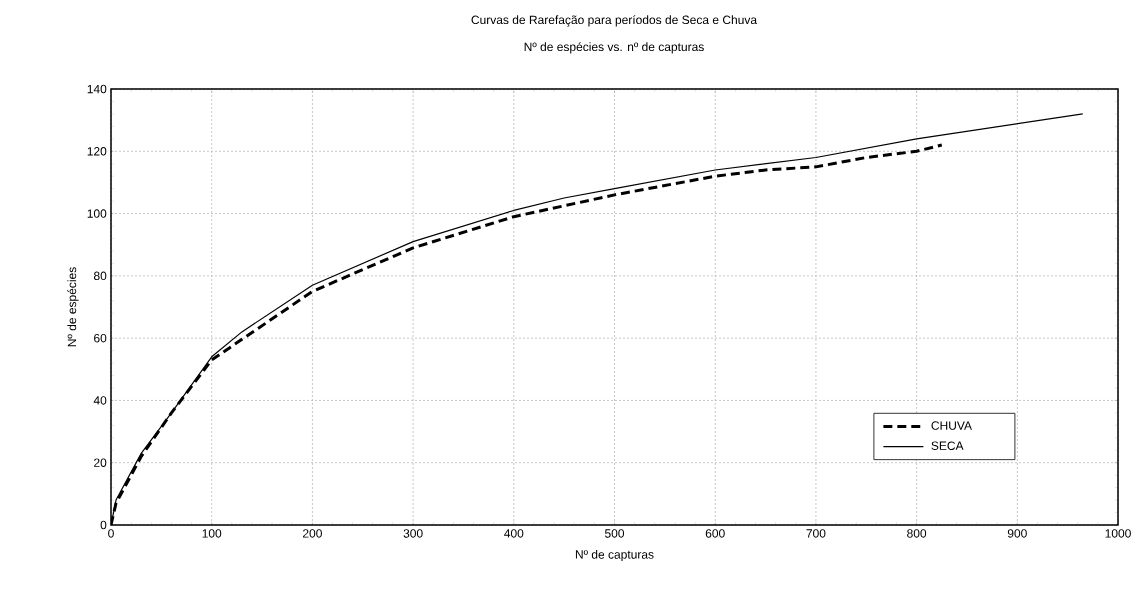 This screenshot has height=599, width=1146. I want to click on x-tick-label: 200, so click(312, 533).